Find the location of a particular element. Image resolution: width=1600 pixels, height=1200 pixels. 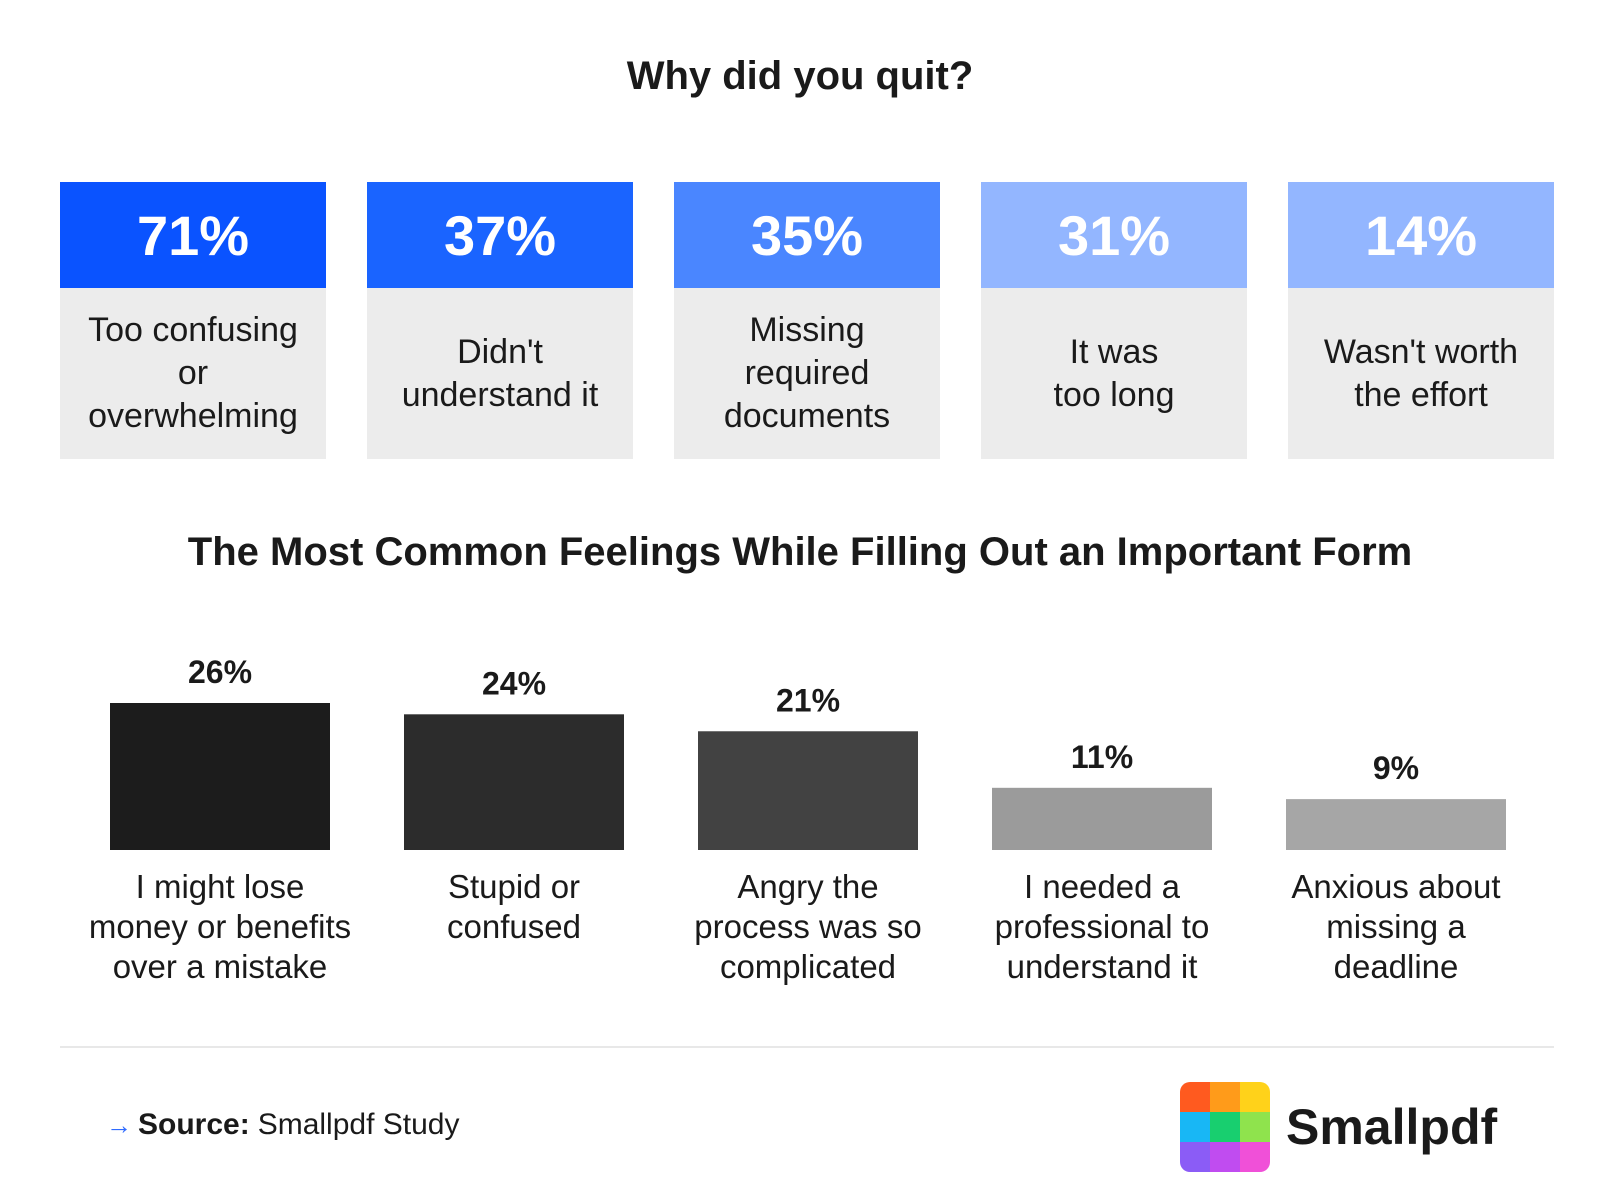

brand-name: Smallpdf is located at coordinates (1392, 1127).